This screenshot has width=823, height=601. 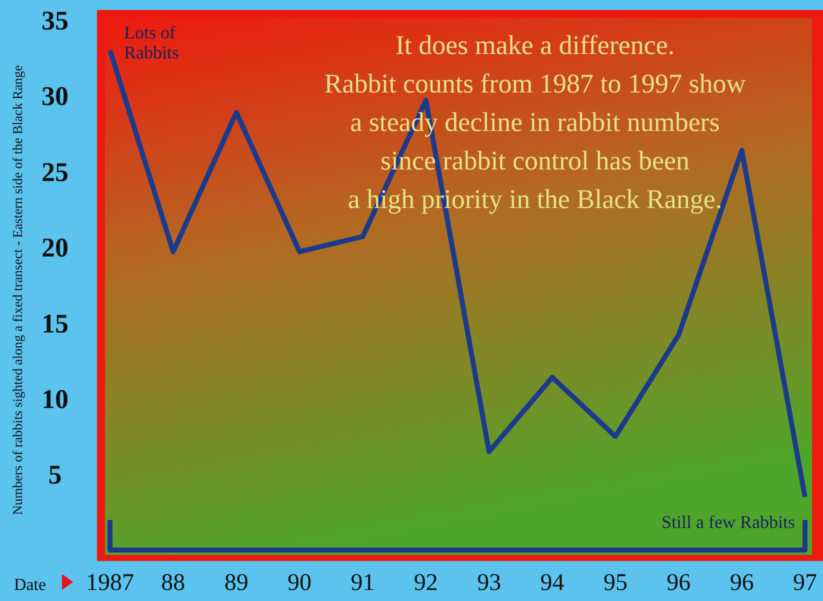 I want to click on y-tick-label: 10, so click(x=55, y=399).